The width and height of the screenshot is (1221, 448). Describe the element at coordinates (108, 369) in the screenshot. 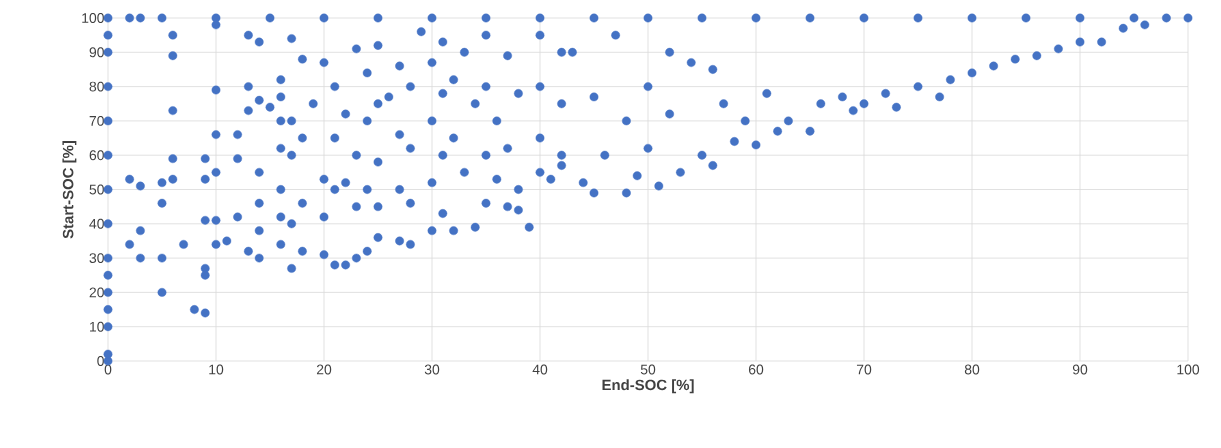

I see `x-tick-label: 0` at that location.